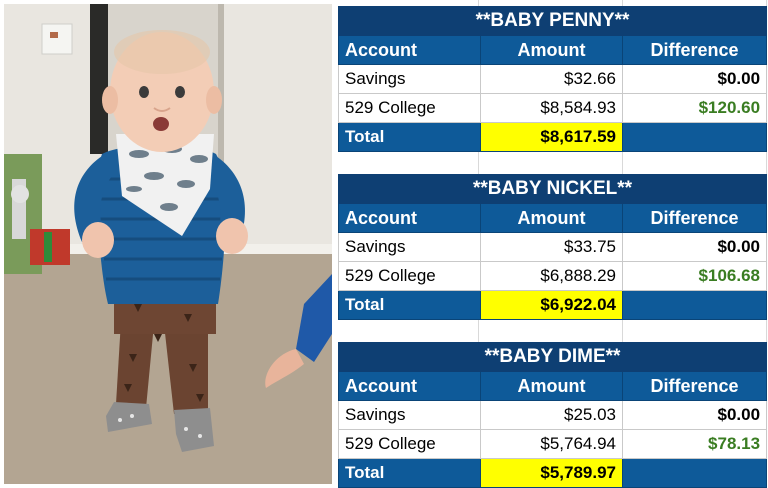 The height and width of the screenshot is (488, 768). I want to click on table-title: **BABY NICKEL**, so click(552, 189).